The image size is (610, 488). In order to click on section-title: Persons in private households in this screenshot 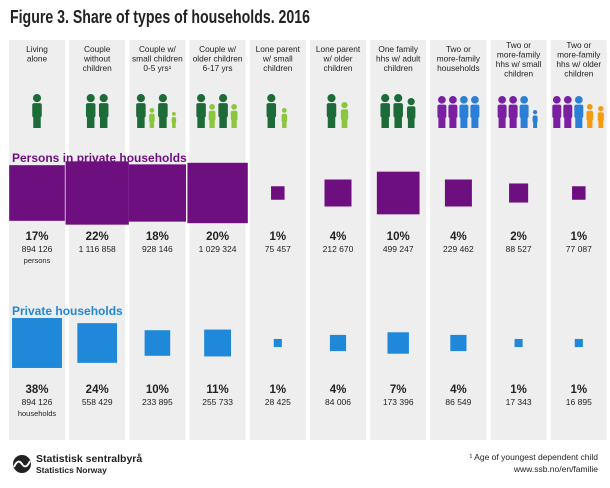, I will do `click(99, 158)`.